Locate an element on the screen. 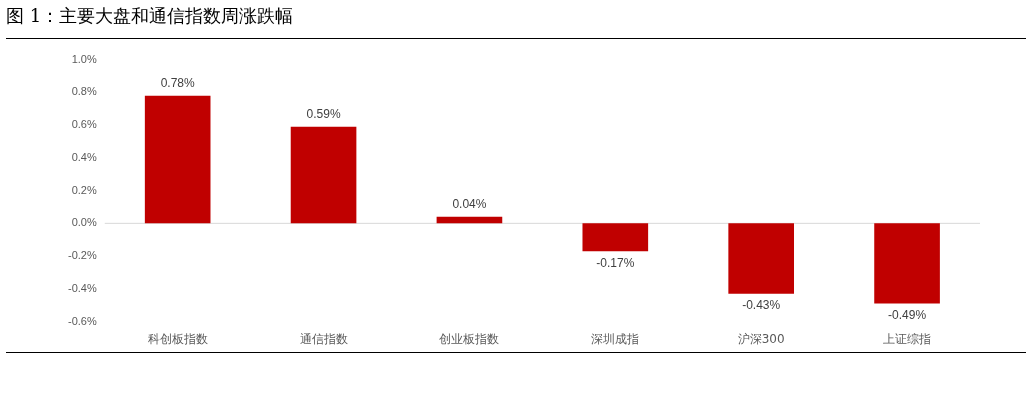 The image size is (1031, 408). y-tick-label: 0.2% is located at coordinates (84, 189).